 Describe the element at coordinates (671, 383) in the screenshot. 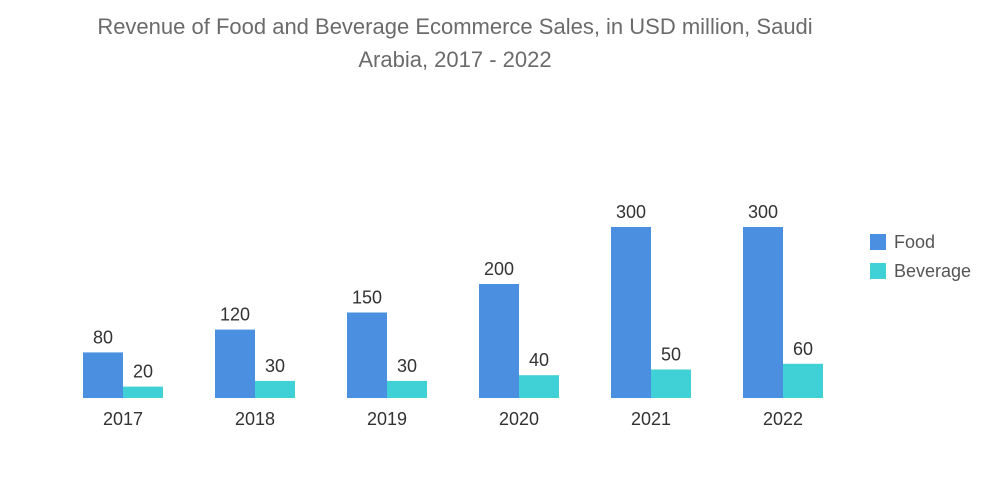

I see `bar-beverage-2021` at that location.